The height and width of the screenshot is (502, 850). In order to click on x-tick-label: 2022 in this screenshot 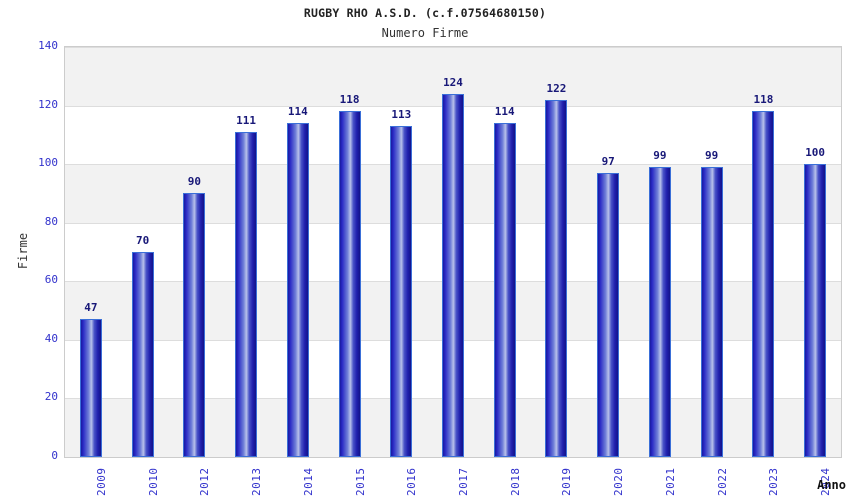, I will do `click(722, 482)`.